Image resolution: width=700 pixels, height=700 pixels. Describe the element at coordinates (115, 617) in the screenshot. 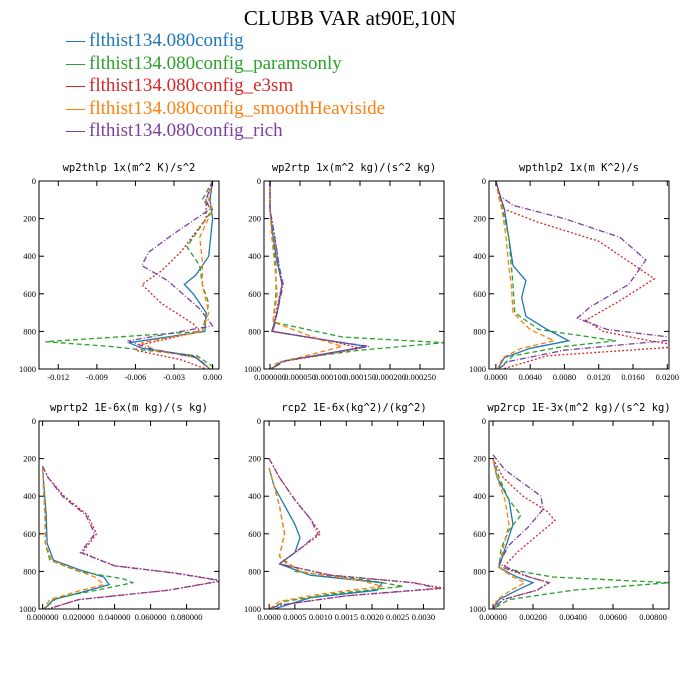

I see `x-tick-label: 0.040000` at that location.